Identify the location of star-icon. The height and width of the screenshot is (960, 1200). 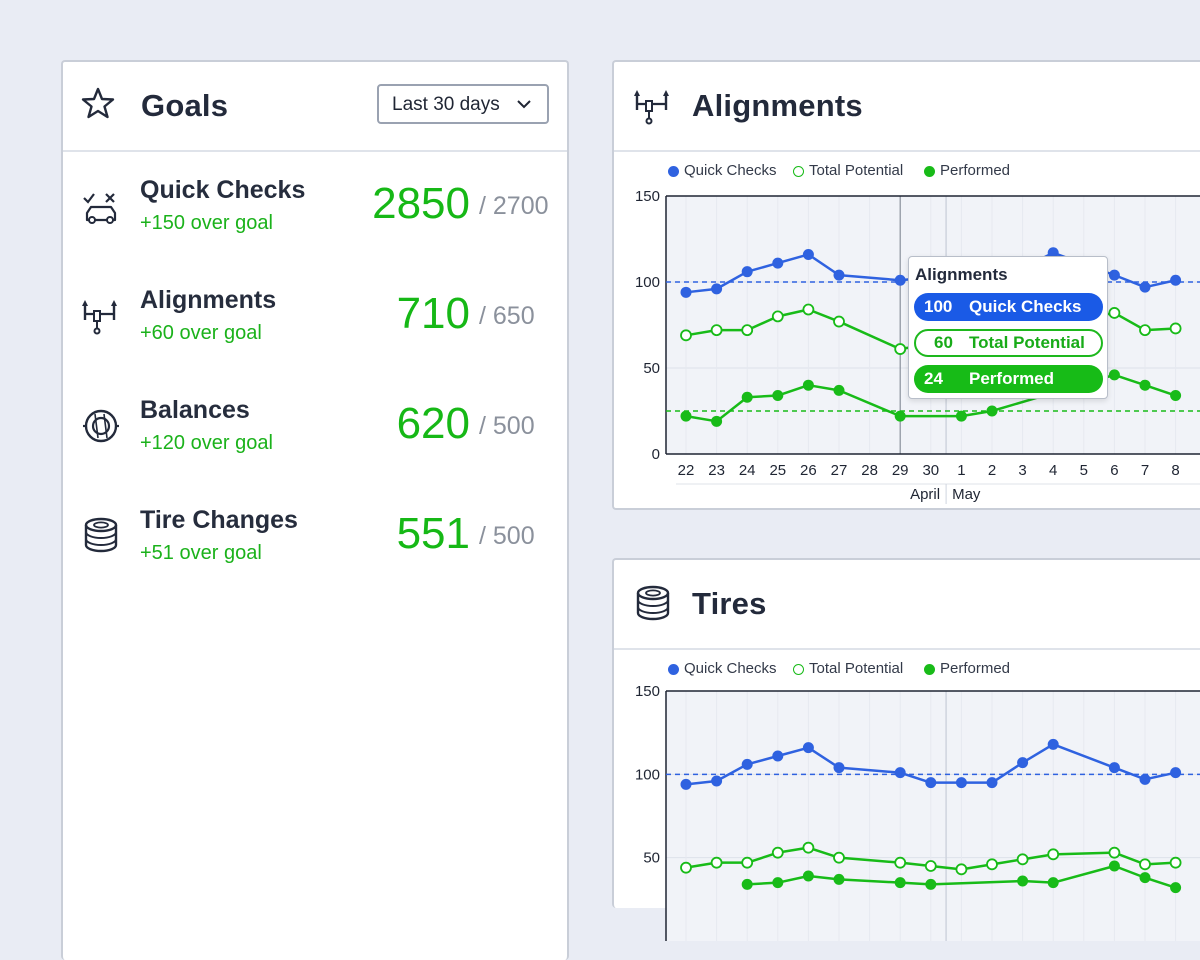
(98, 103).